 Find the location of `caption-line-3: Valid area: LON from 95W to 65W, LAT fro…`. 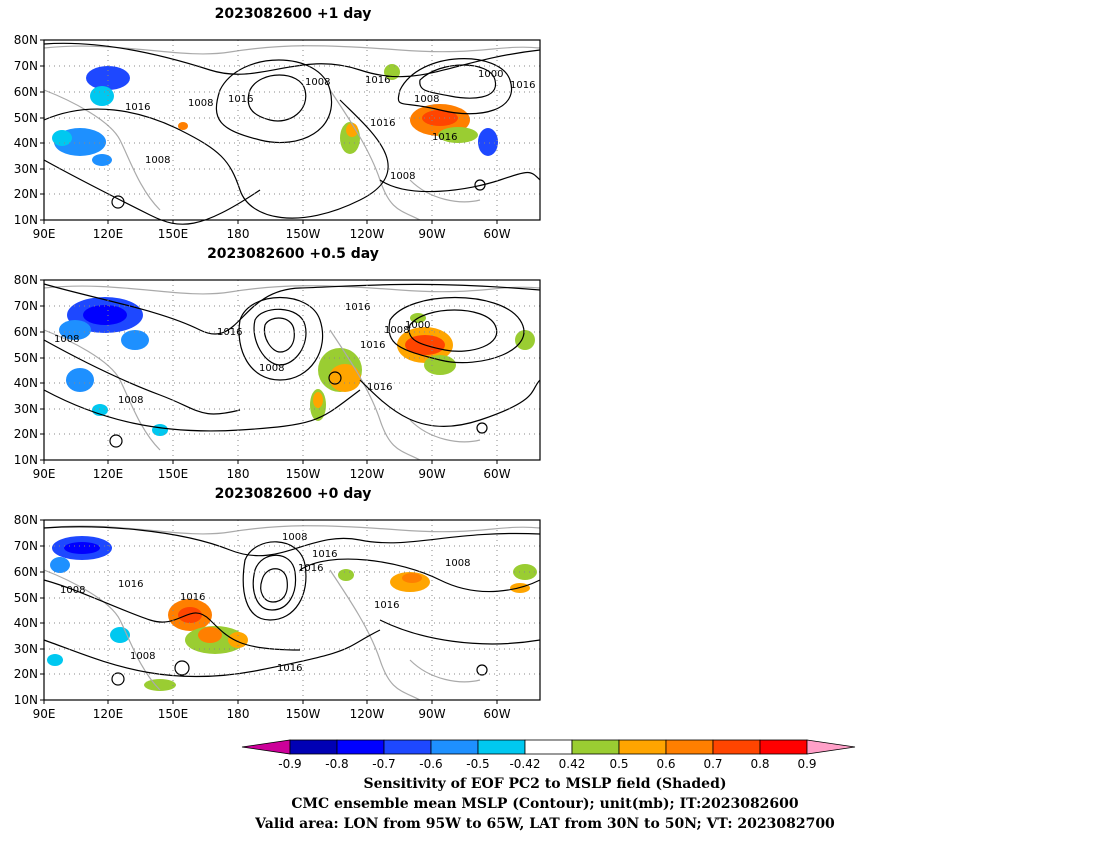

caption-line-3: Valid area: LON from 95W to 65W, LAT fro… is located at coordinates (545, 824).